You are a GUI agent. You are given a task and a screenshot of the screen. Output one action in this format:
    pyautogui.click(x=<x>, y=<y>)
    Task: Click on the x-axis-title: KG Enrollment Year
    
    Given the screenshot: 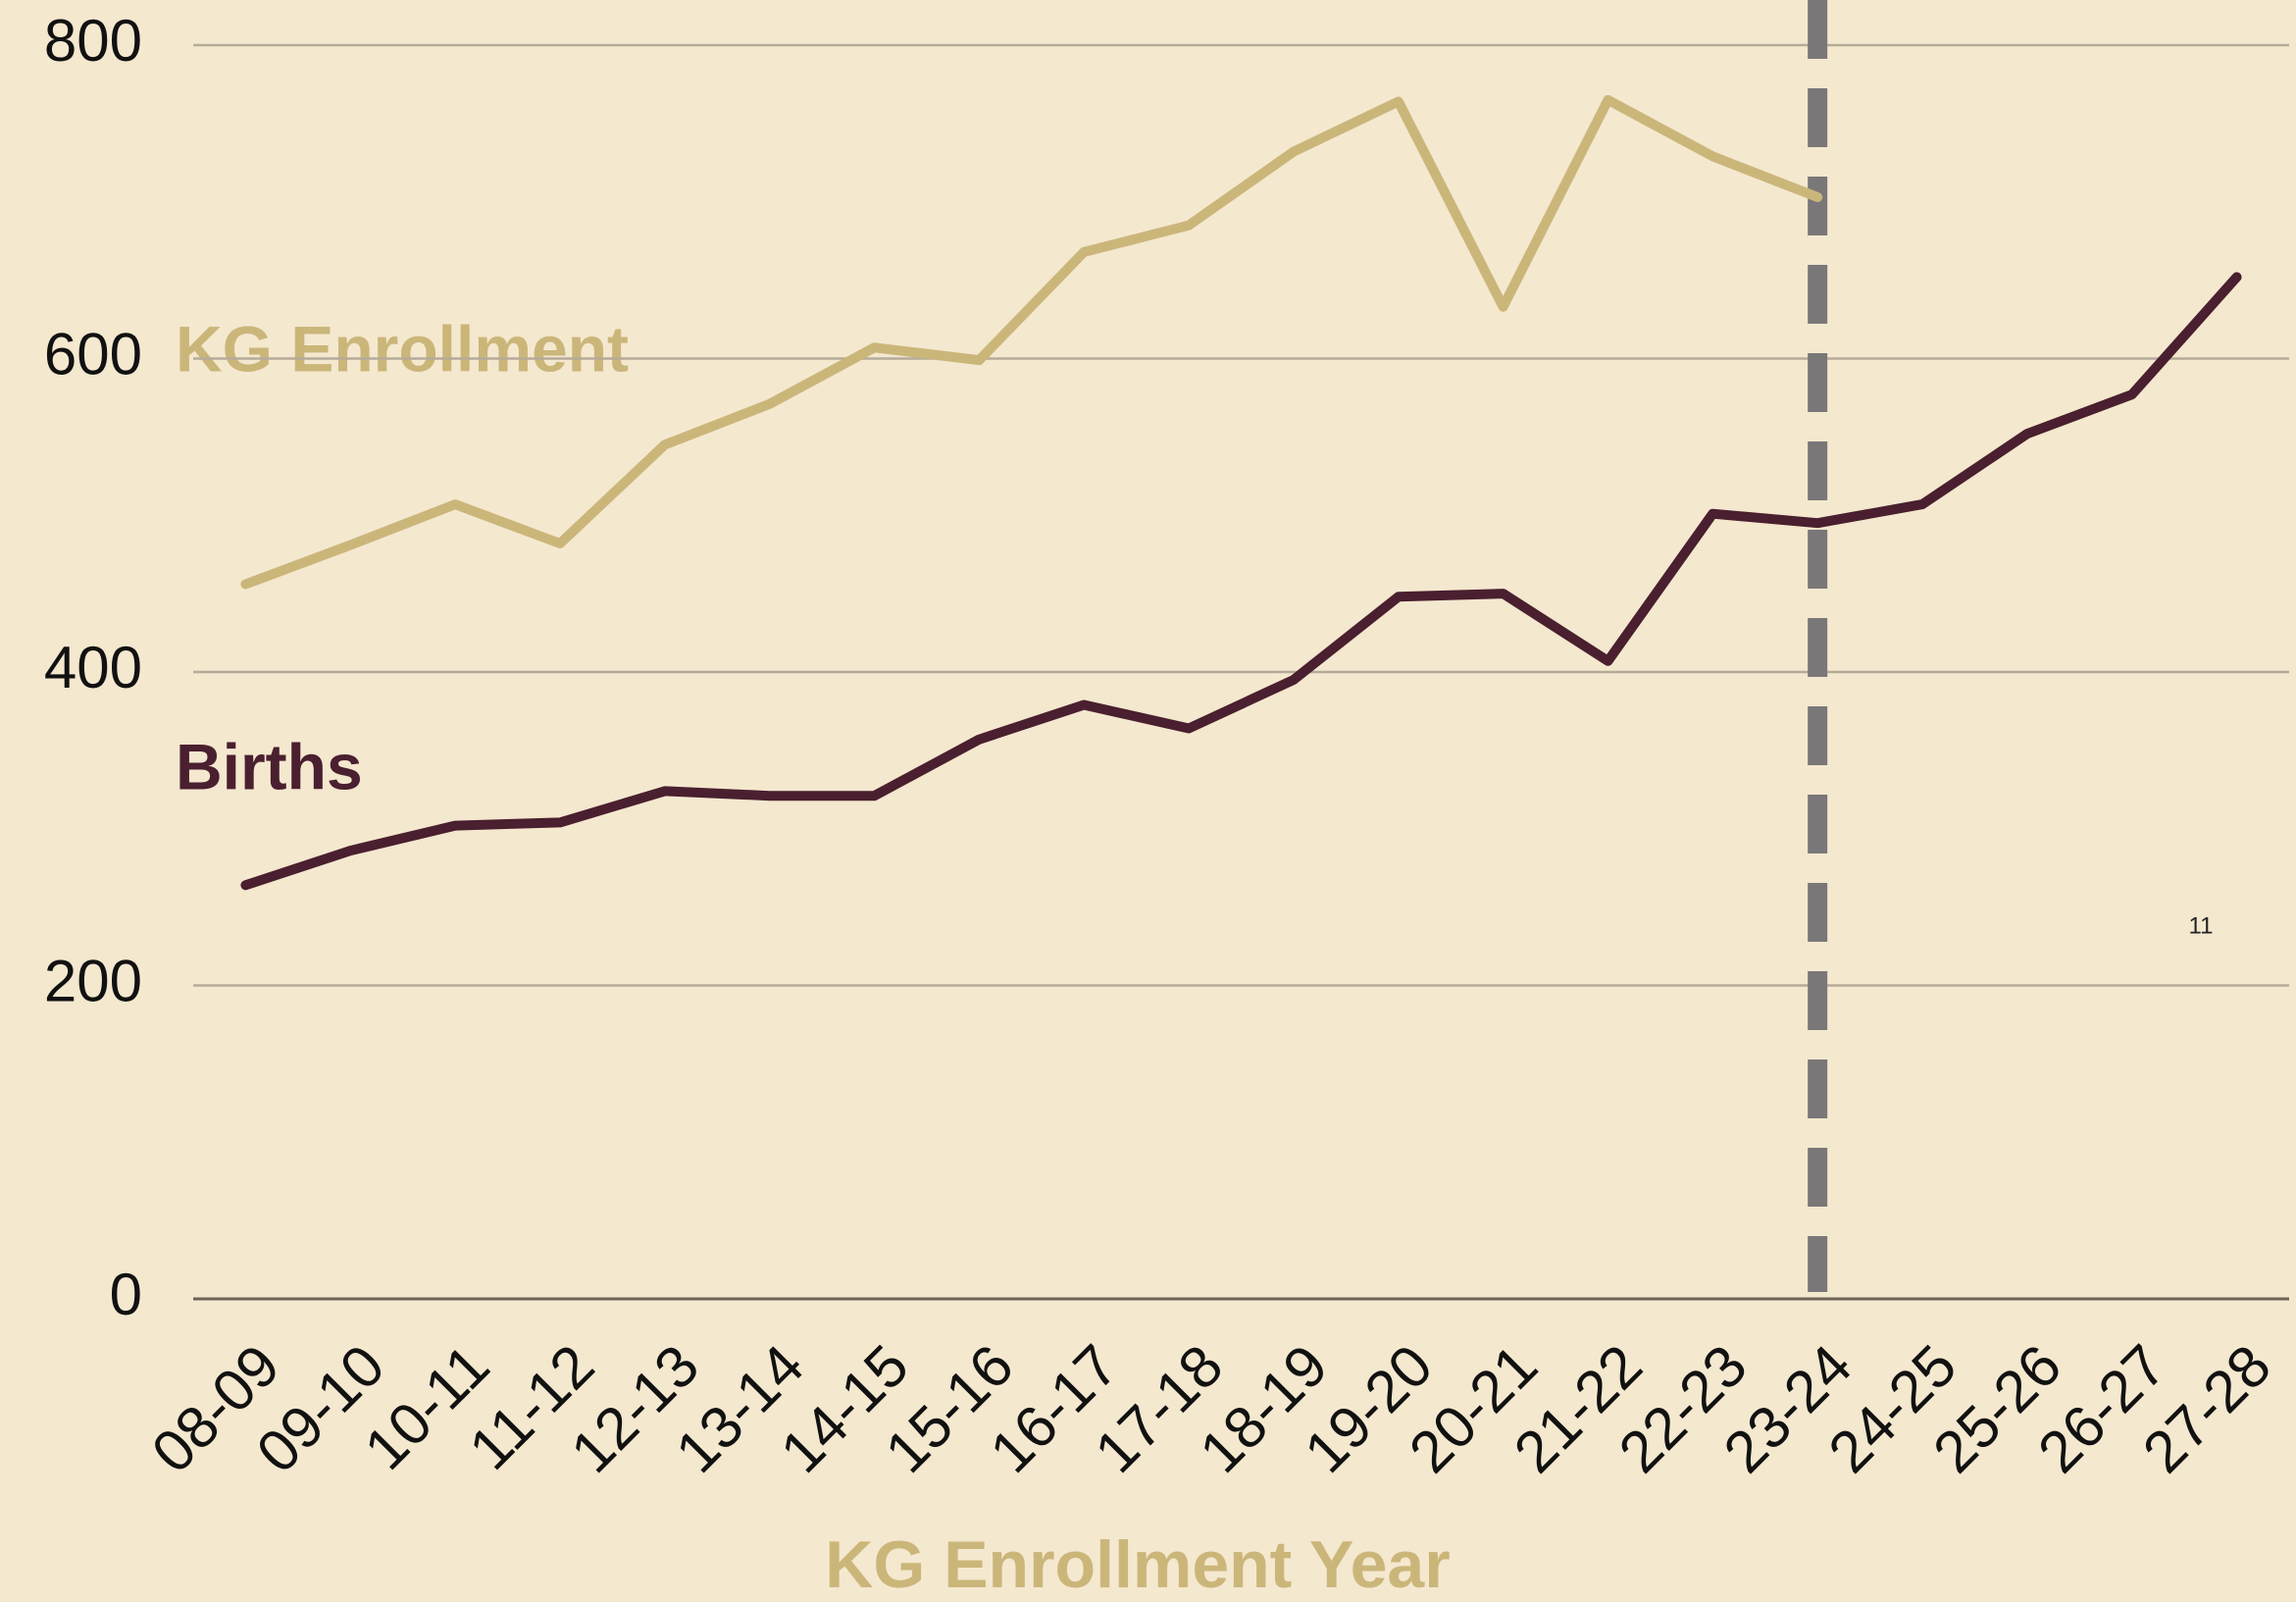 What is the action you would take?
    pyautogui.click(x=1137, y=1564)
    